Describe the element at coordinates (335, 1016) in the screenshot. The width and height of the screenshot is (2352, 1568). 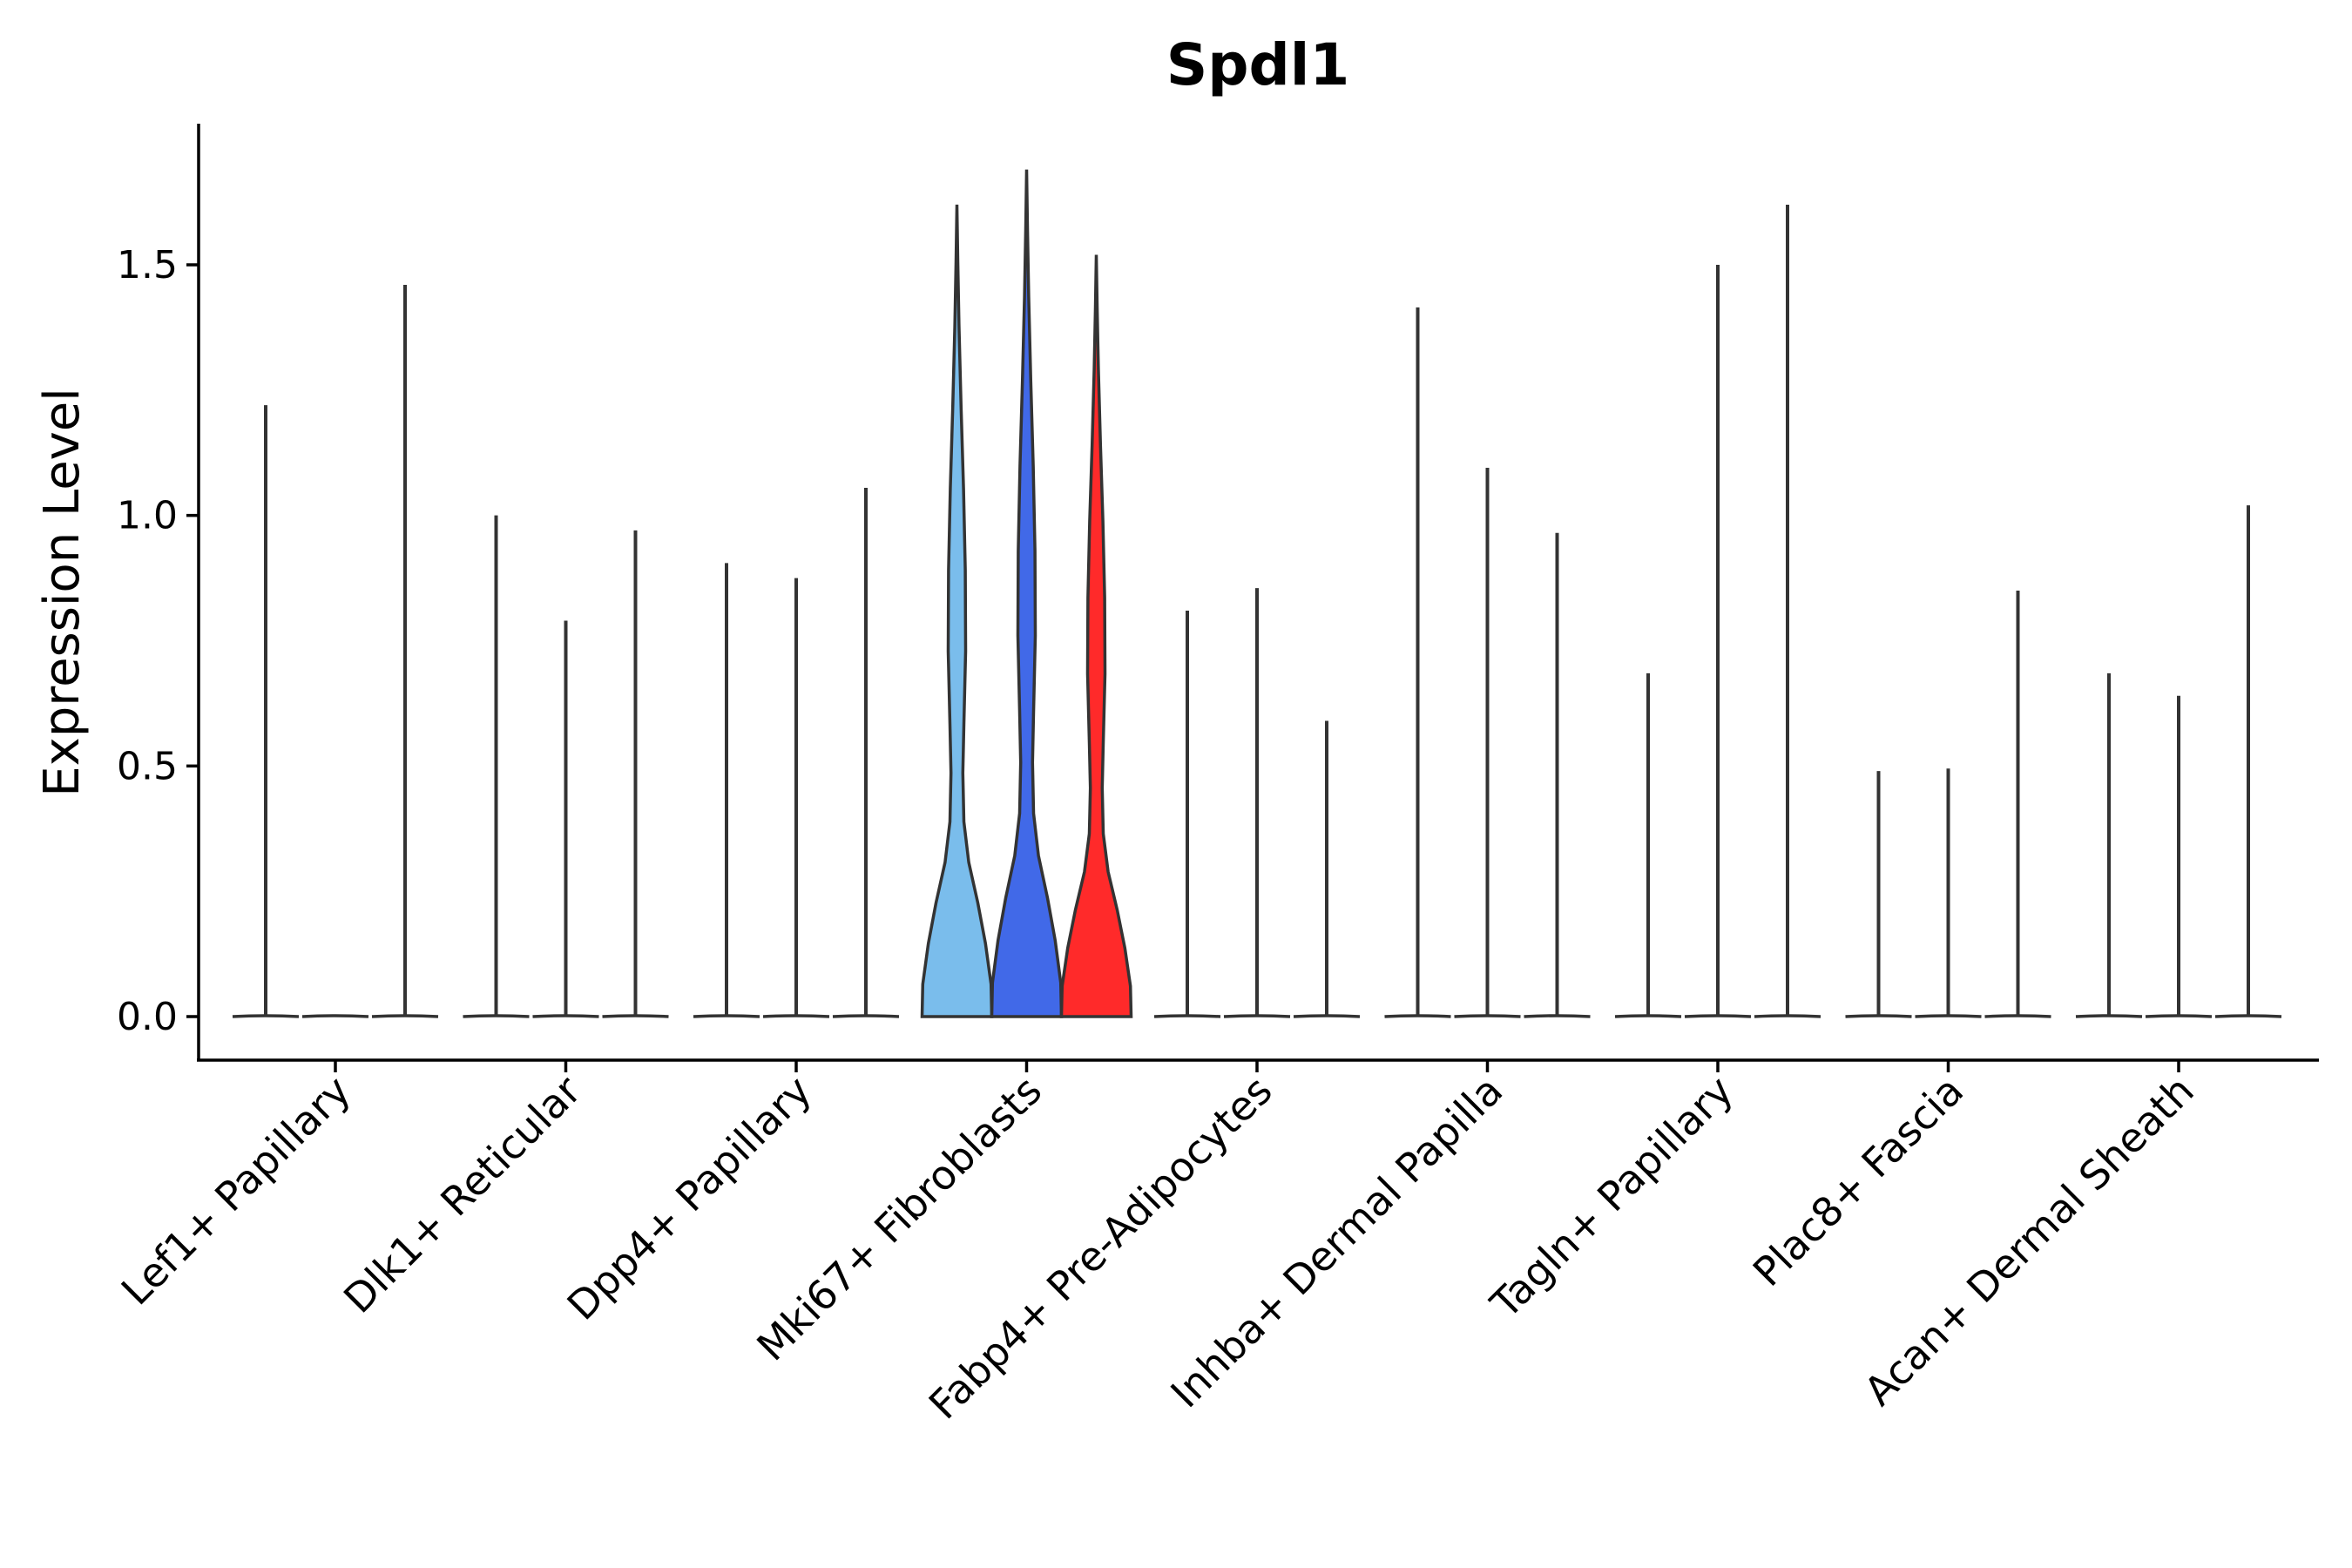
I see `violin-baseline` at that location.